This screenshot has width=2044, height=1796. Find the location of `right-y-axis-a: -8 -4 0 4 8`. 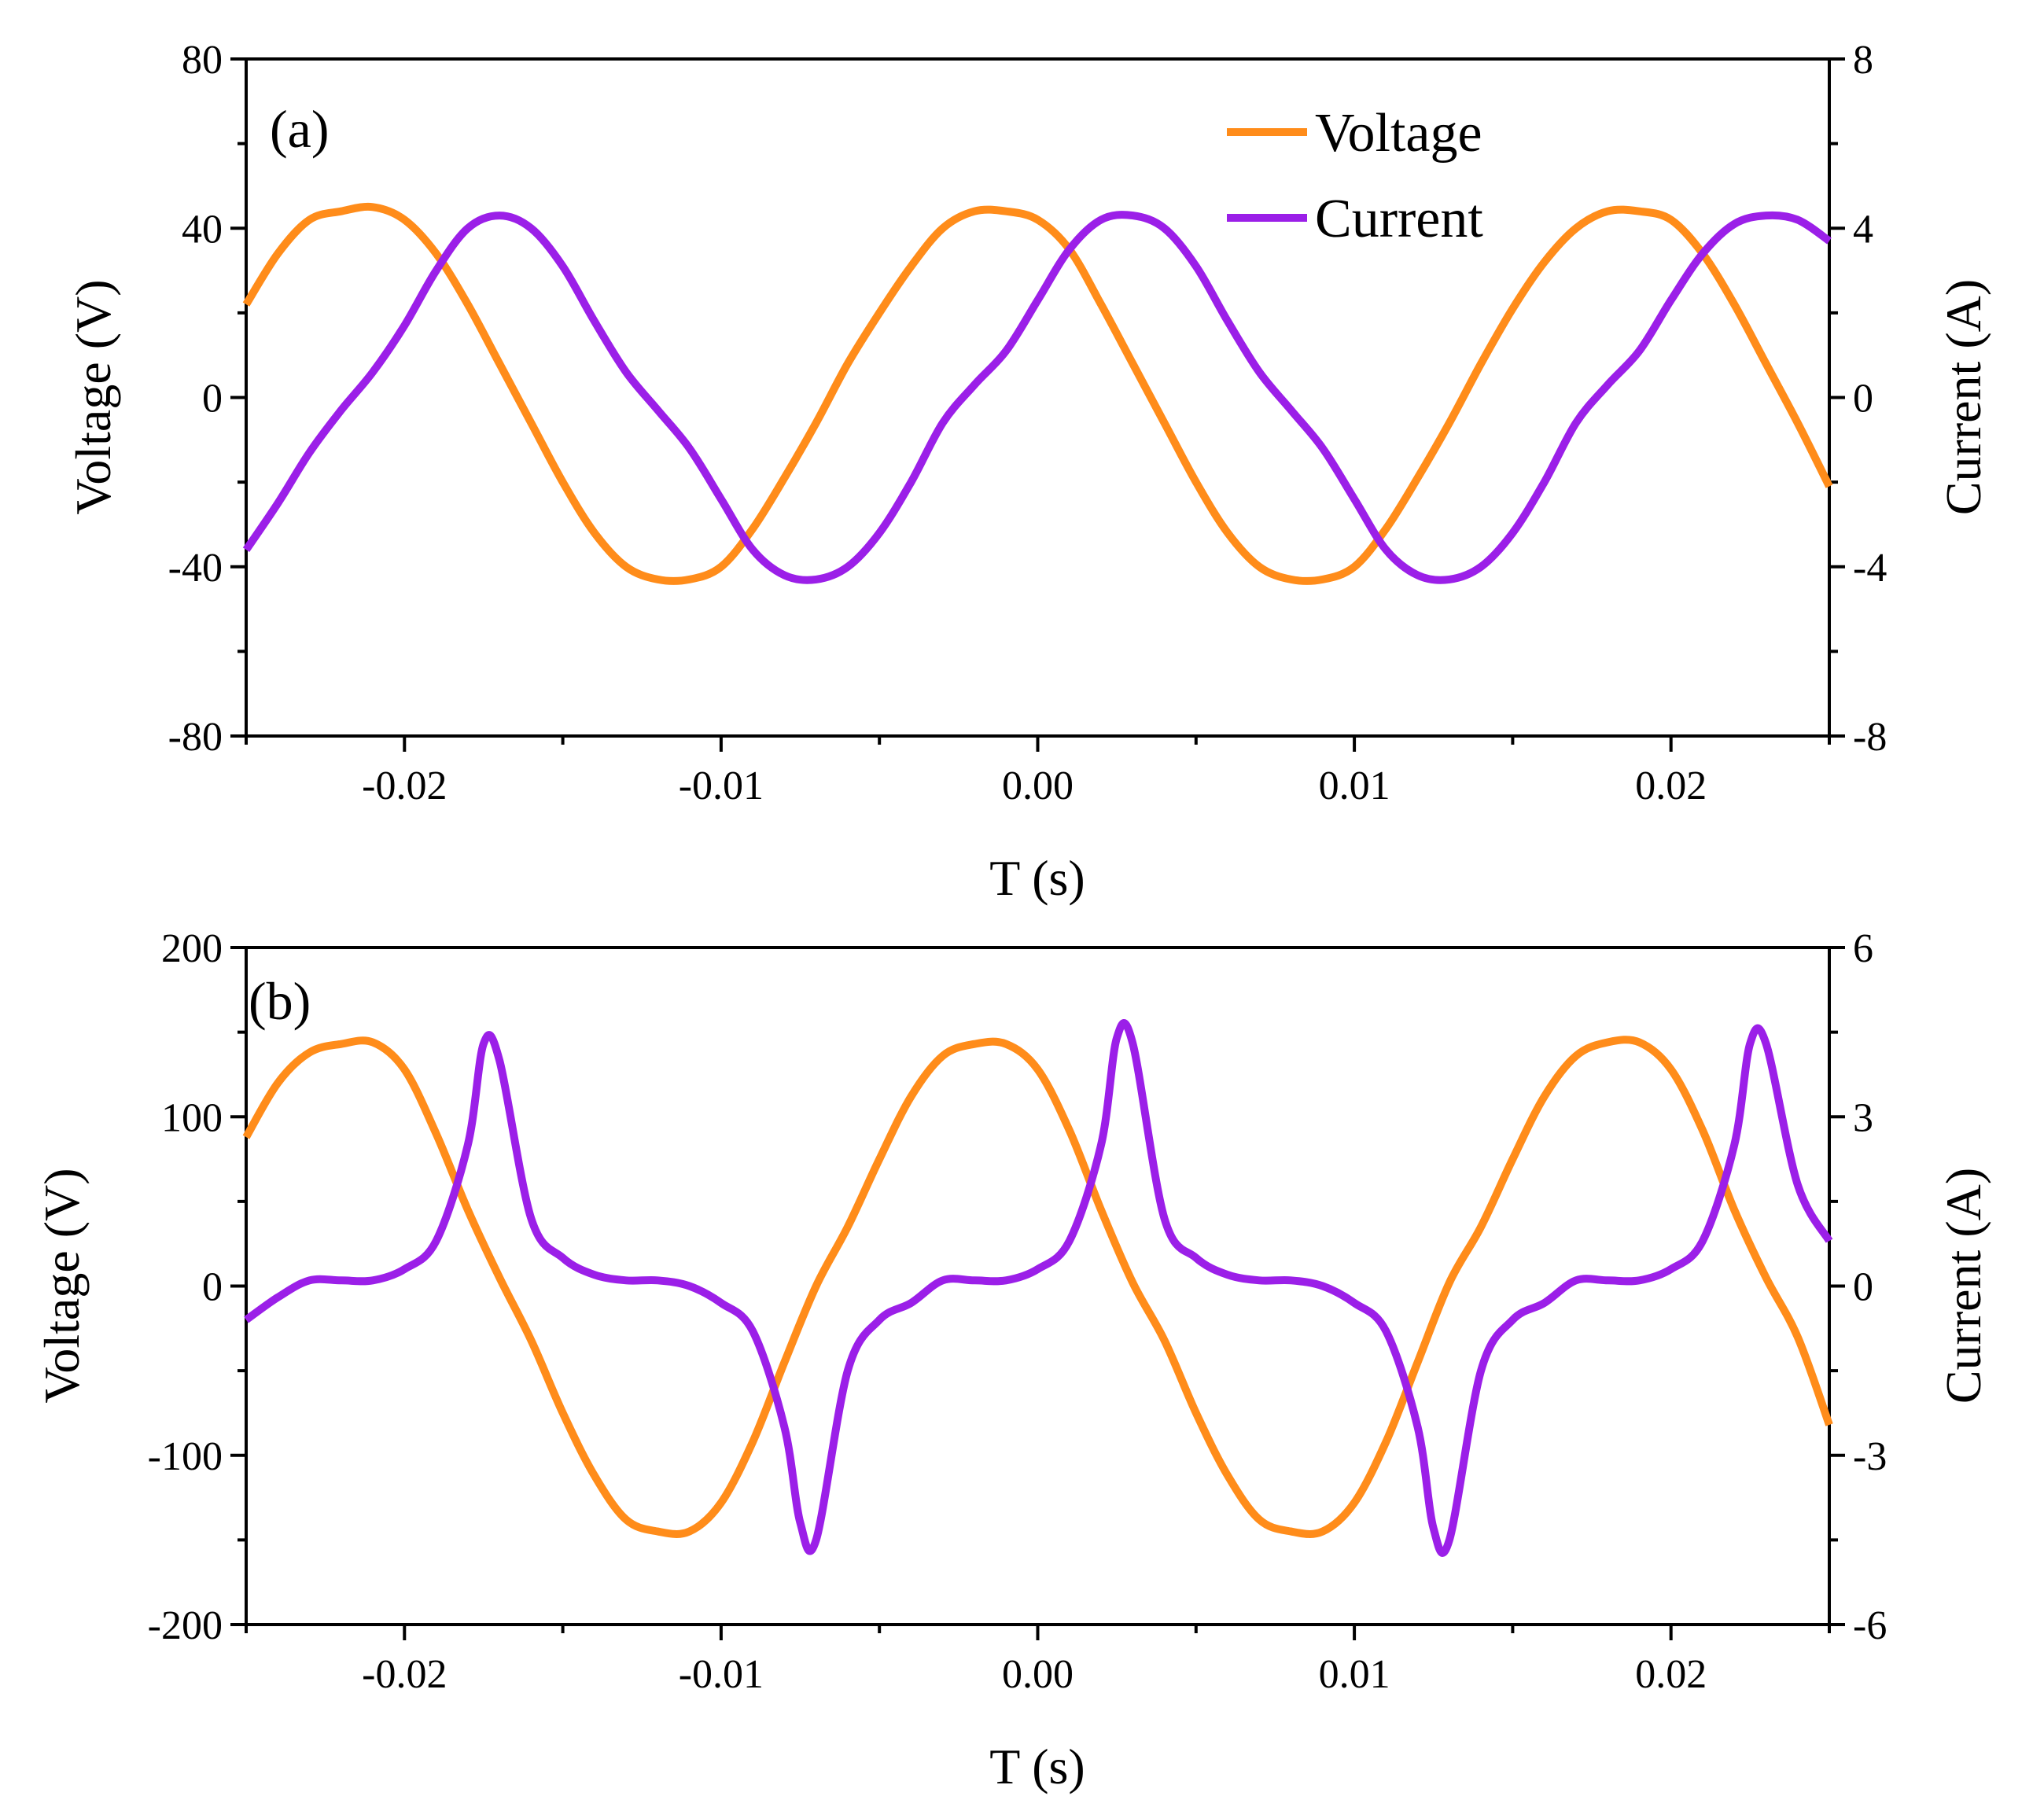

right-y-axis-a: -8 -4 0 4 8 is located at coordinates (1858, 399).